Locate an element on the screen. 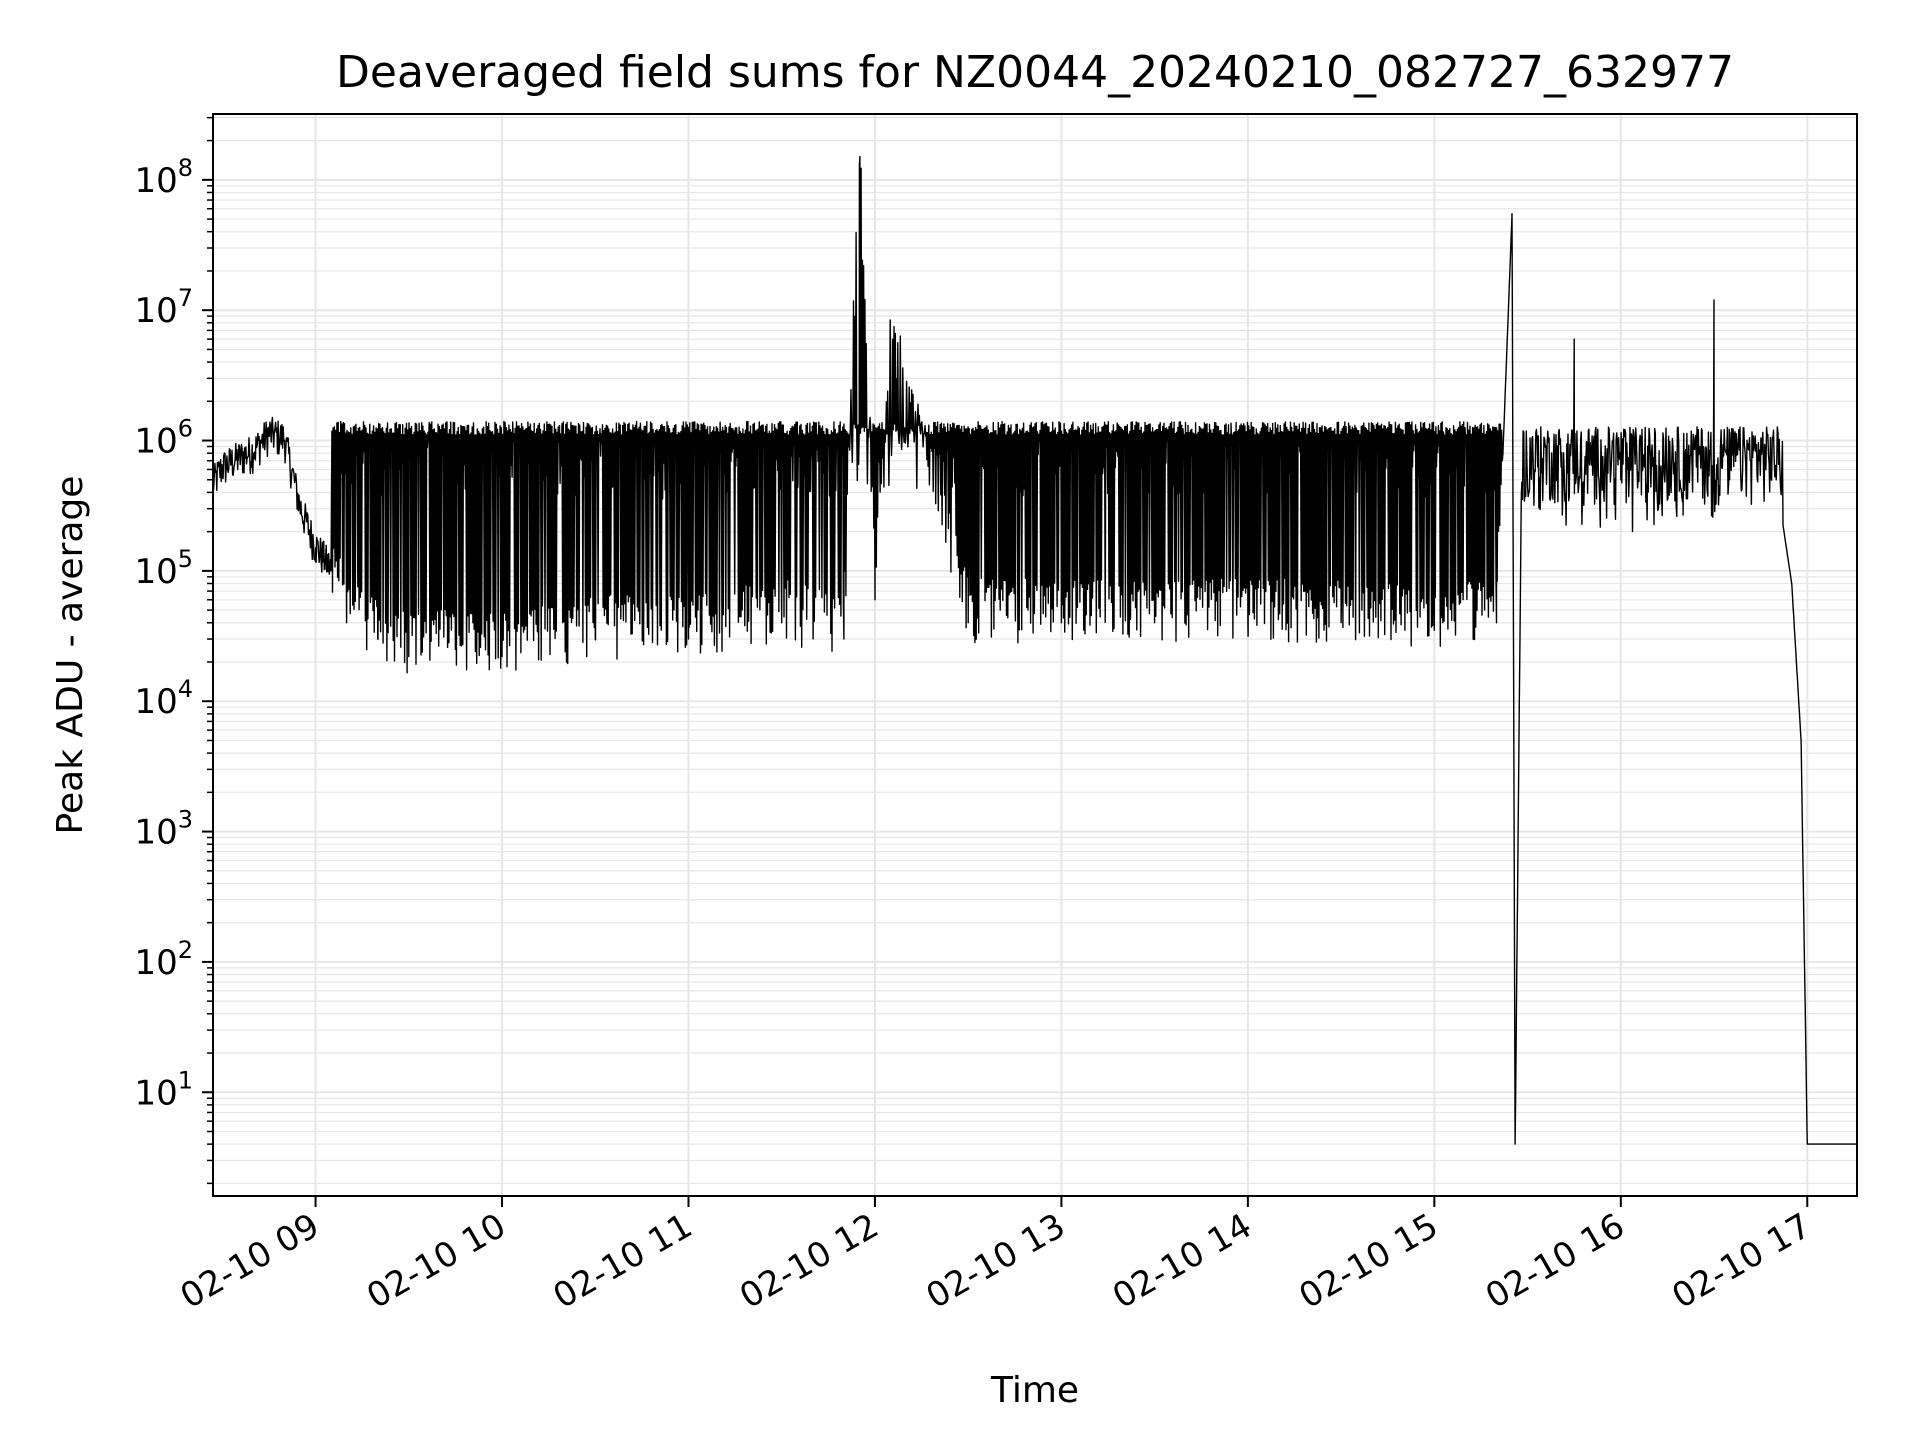  y-tick-label: 10⁸ is located at coordinates (163, 177).